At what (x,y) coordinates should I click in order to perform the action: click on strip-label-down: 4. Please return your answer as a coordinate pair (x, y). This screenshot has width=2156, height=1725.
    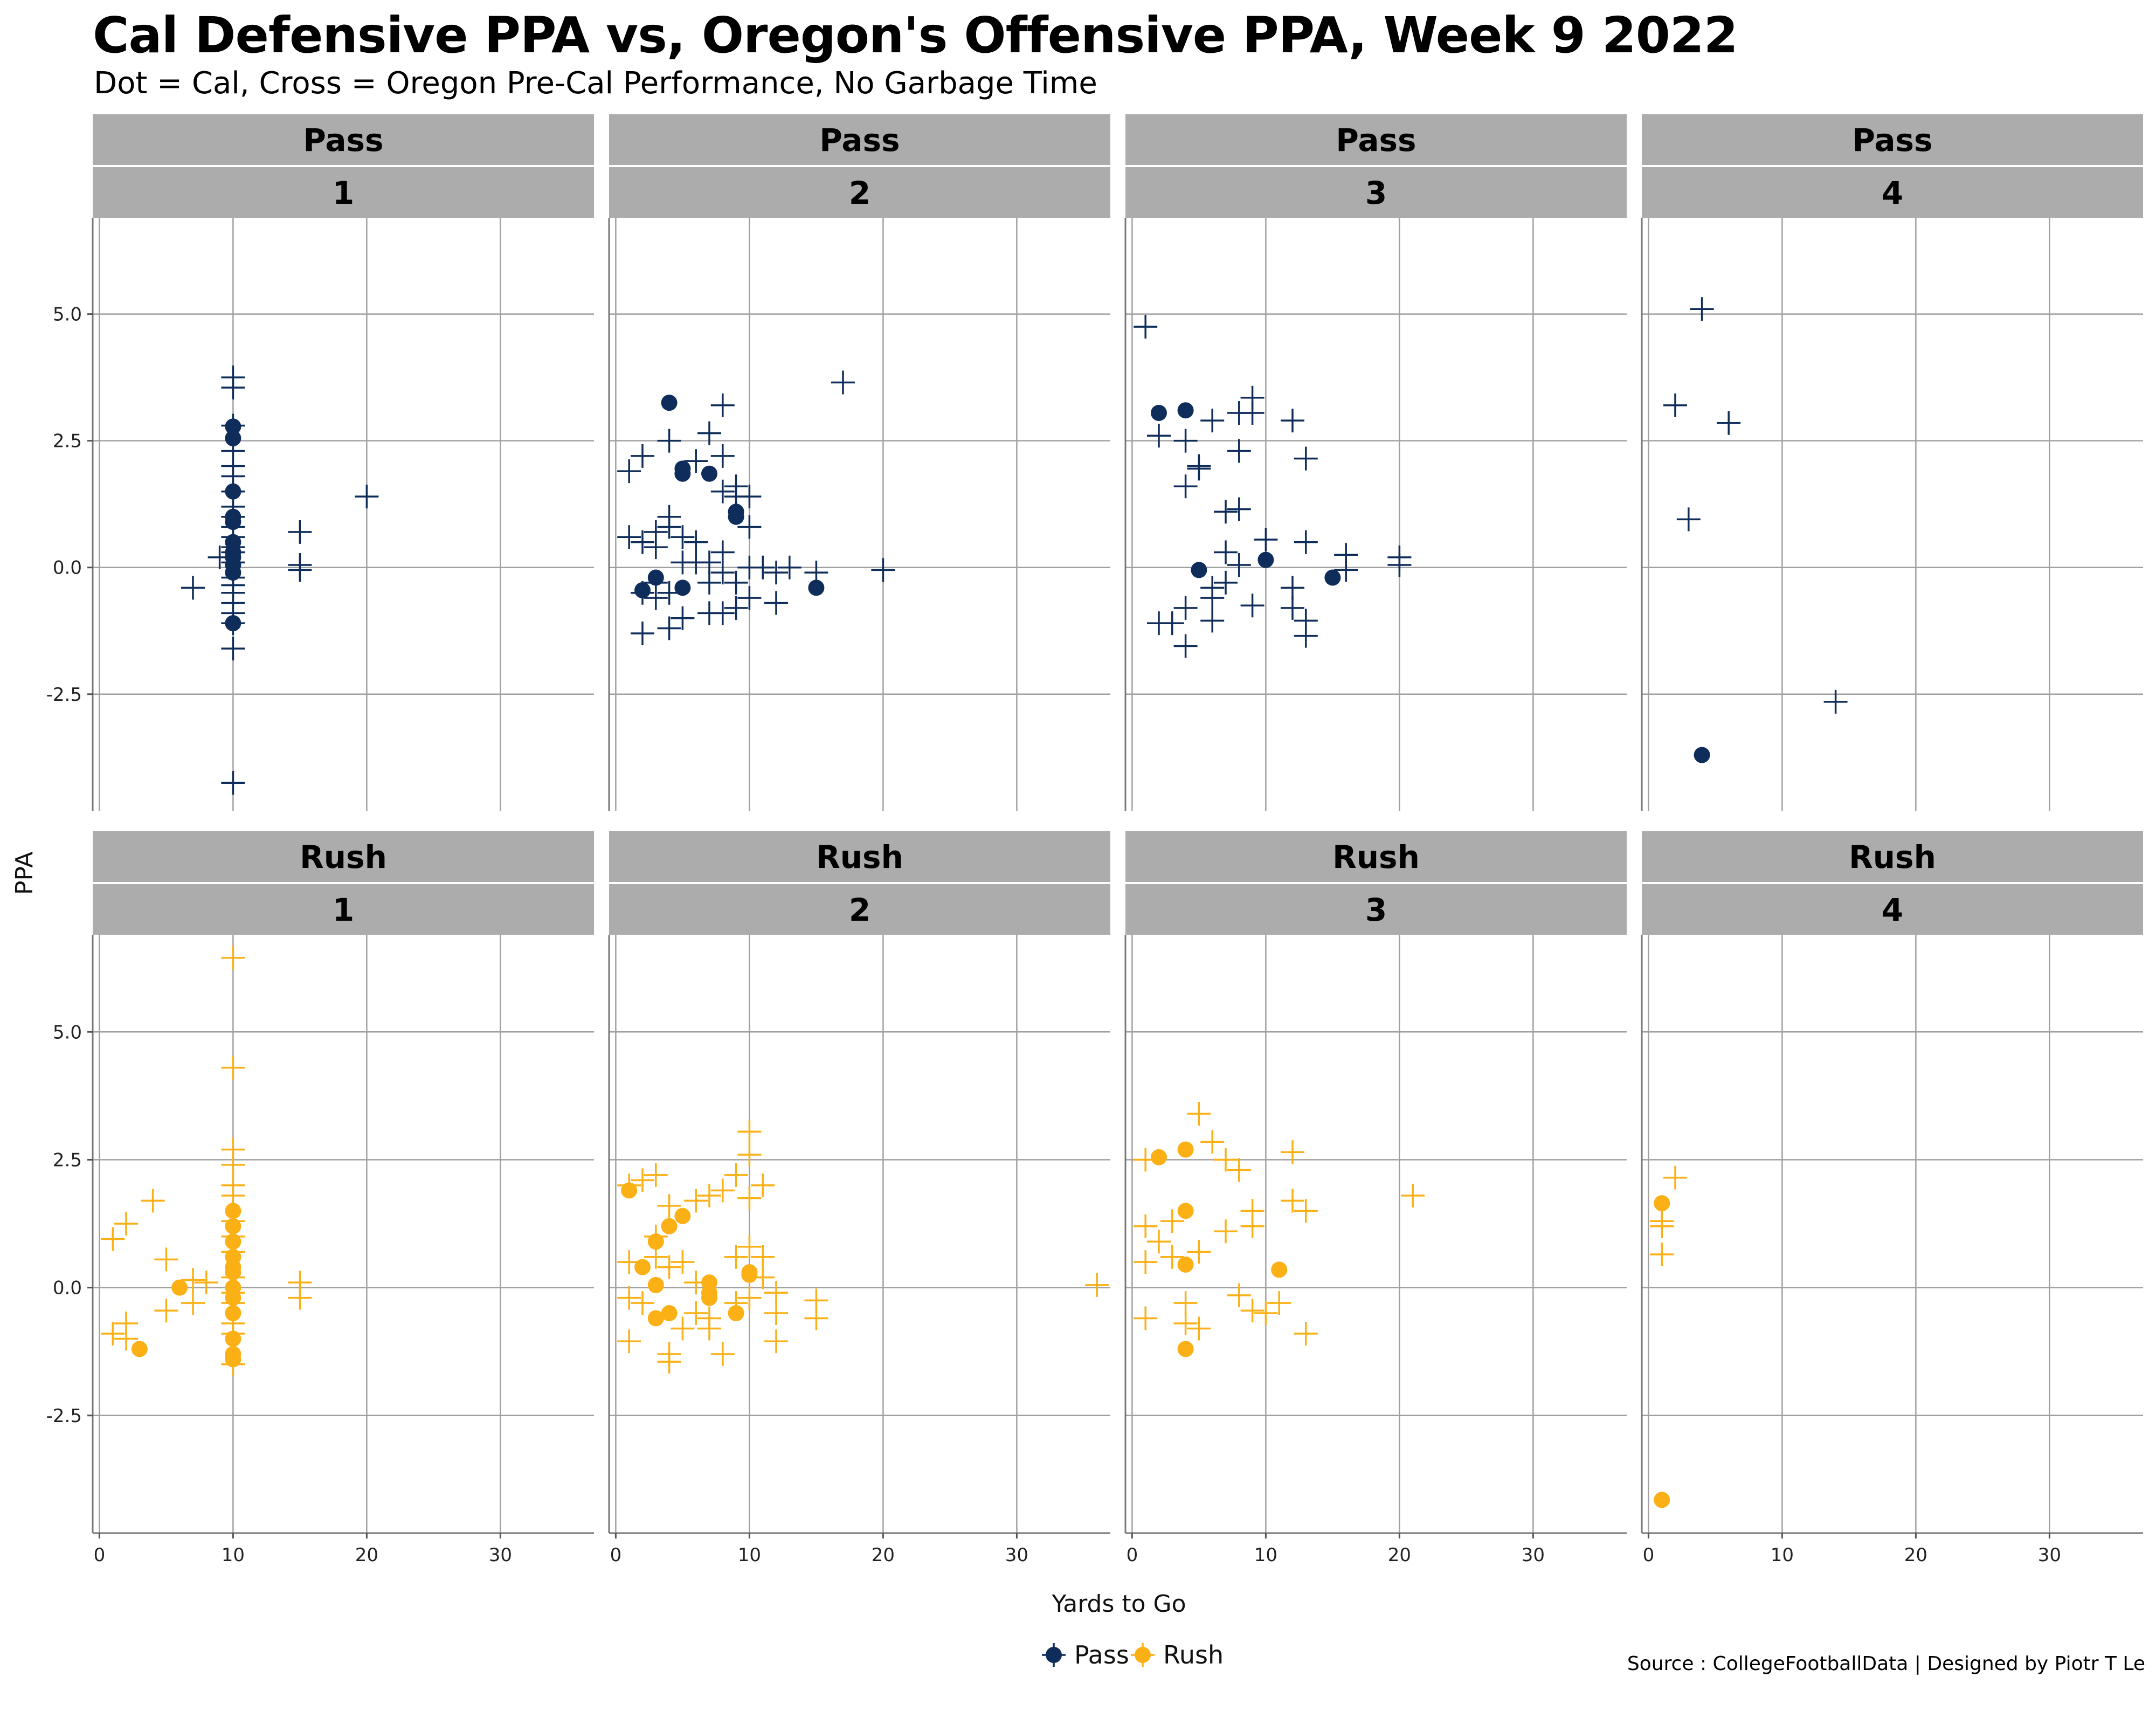
    Looking at the image, I should click on (1892, 193).